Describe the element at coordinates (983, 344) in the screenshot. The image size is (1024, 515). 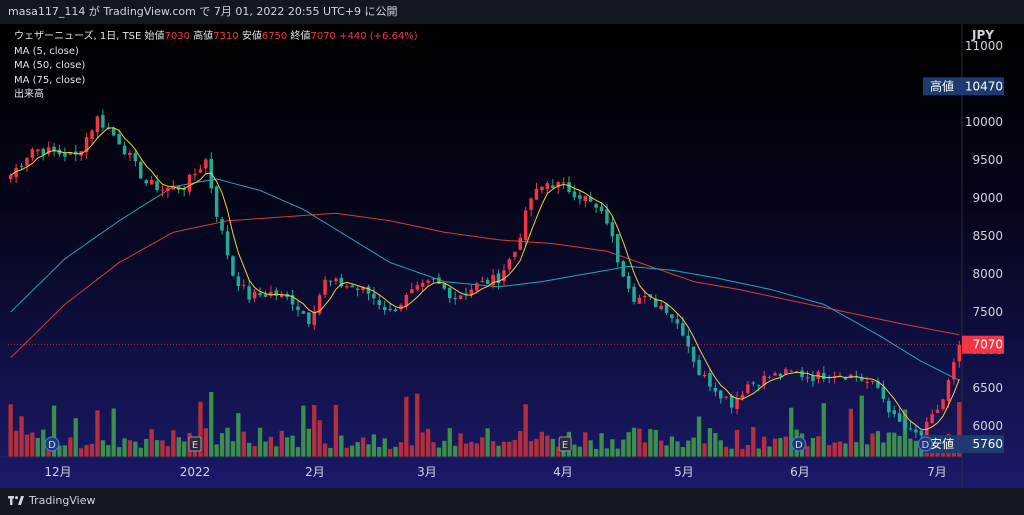
I see `close-price-tag` at that location.